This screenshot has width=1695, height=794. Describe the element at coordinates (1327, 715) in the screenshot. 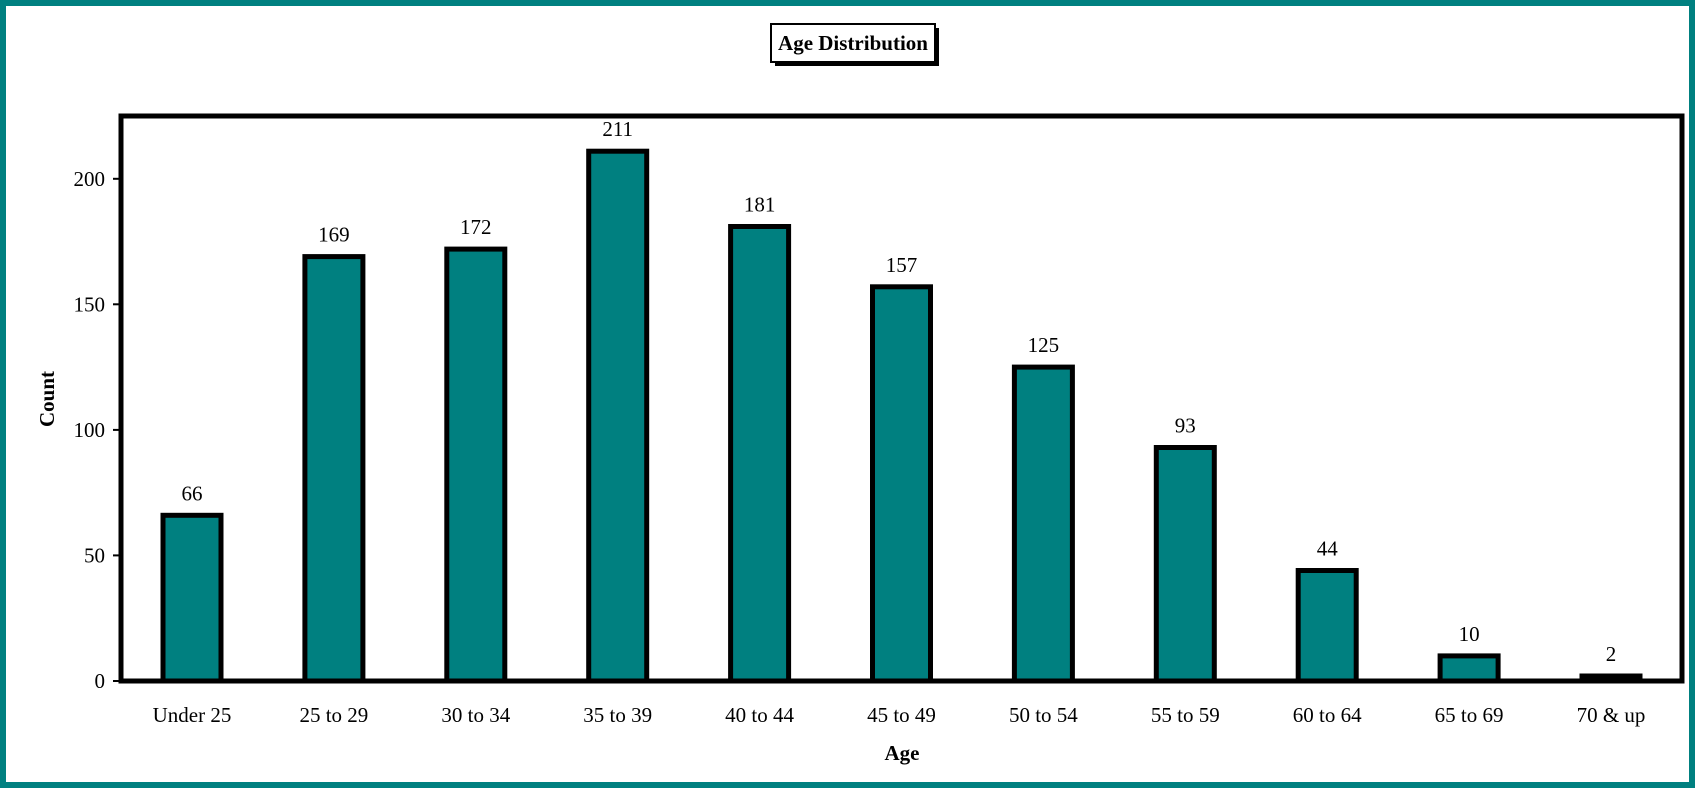

I see `x-tick-label: 60 to 64` at that location.